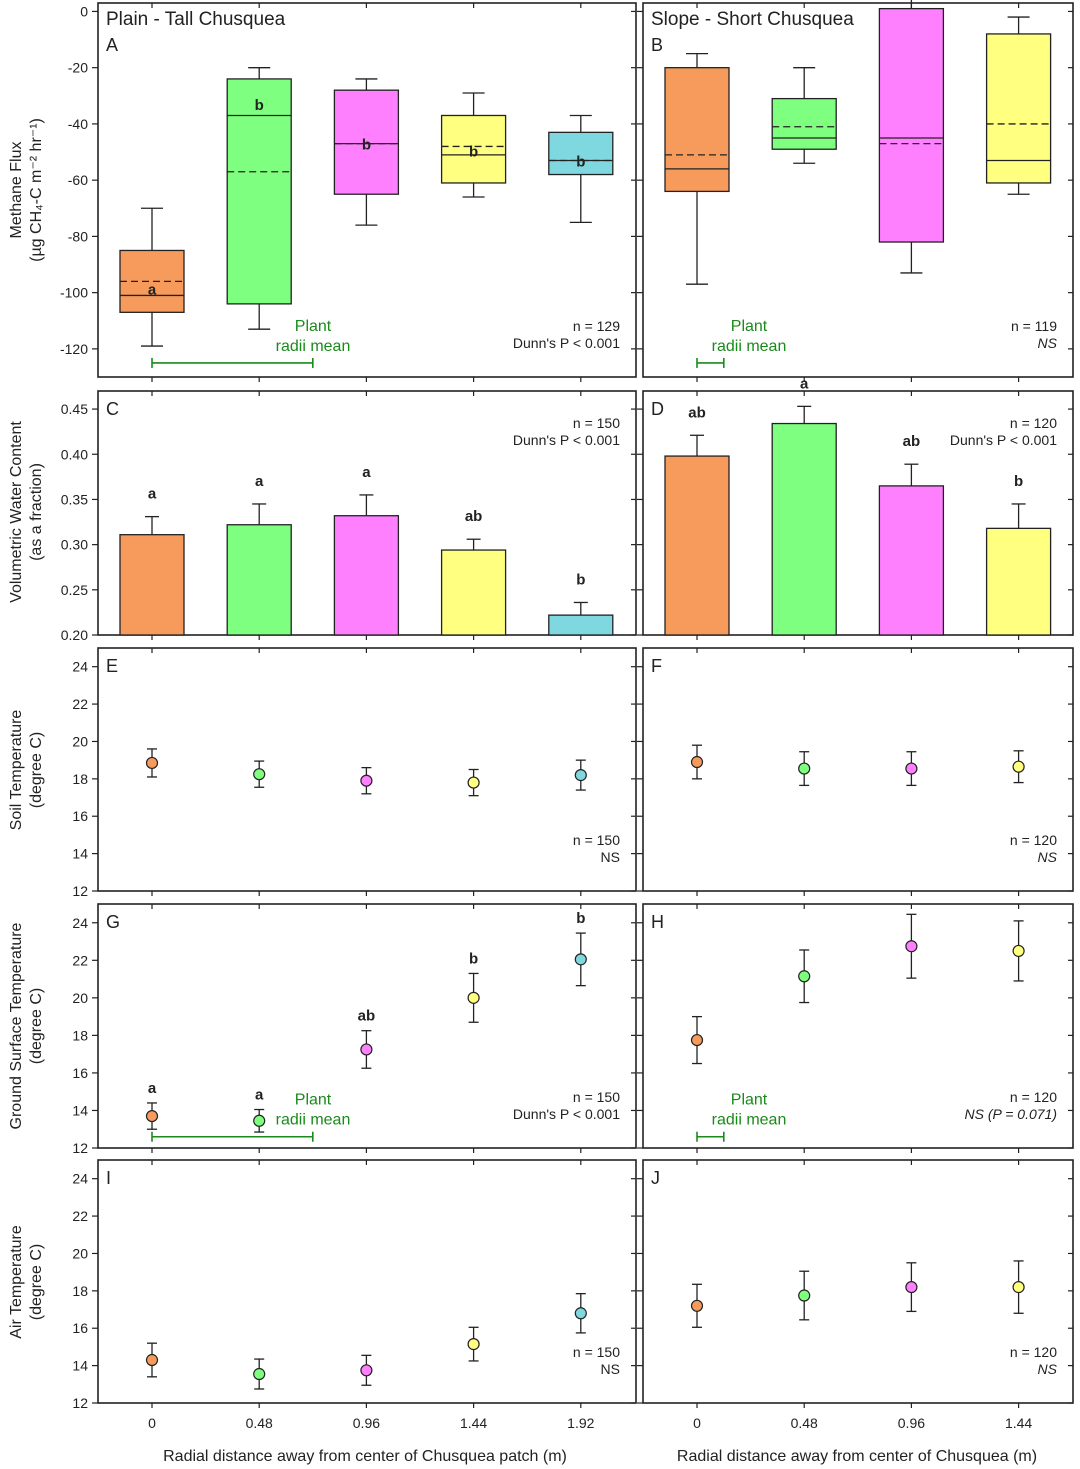 Image resolution: width=1080 pixels, height=1469 pixels. I want to click on point-1.44: b, so click(473, 986).